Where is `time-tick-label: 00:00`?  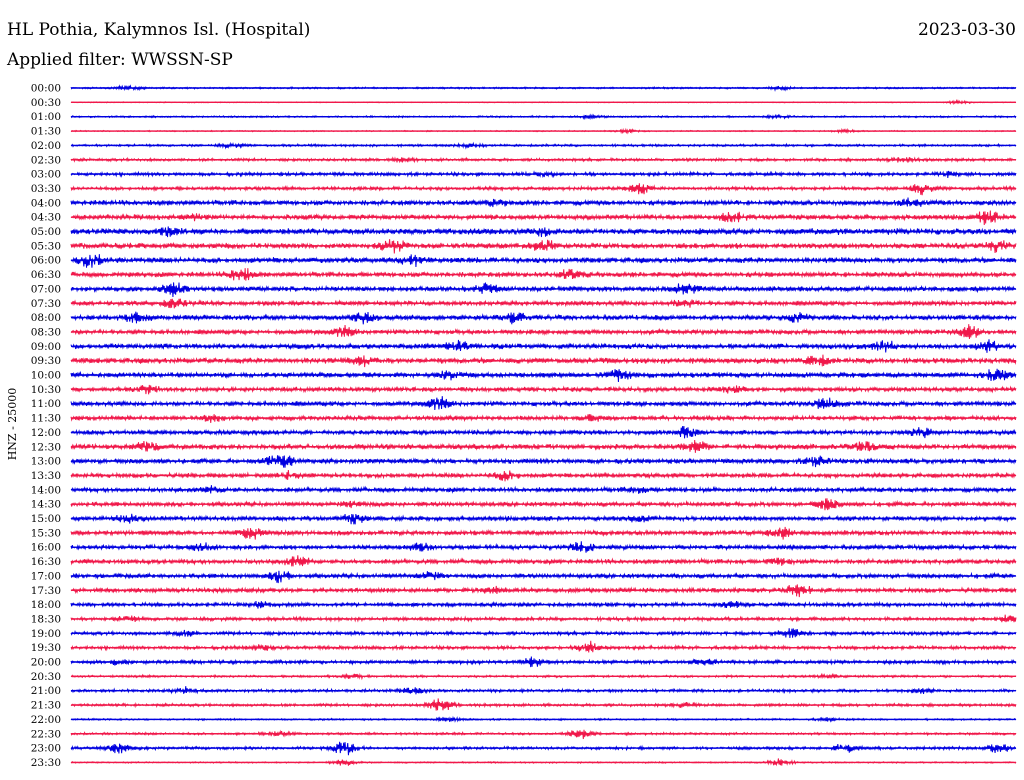 time-tick-label: 00:00 is located at coordinates (46, 89).